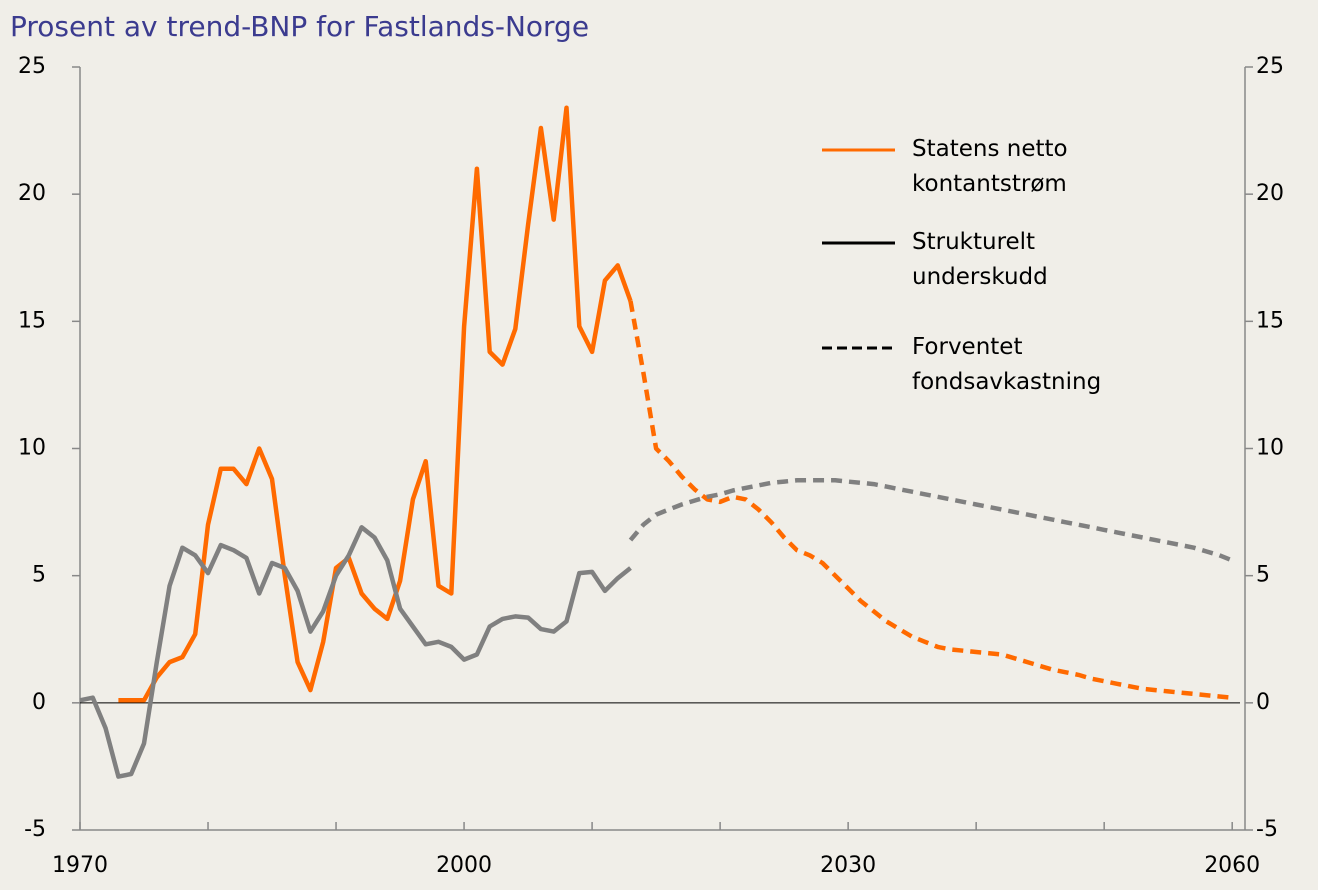 This screenshot has height=890, width=1318. Describe the element at coordinates (990, 166) in the screenshot. I see `legend-label: Statens netto kontantstrøm` at that location.